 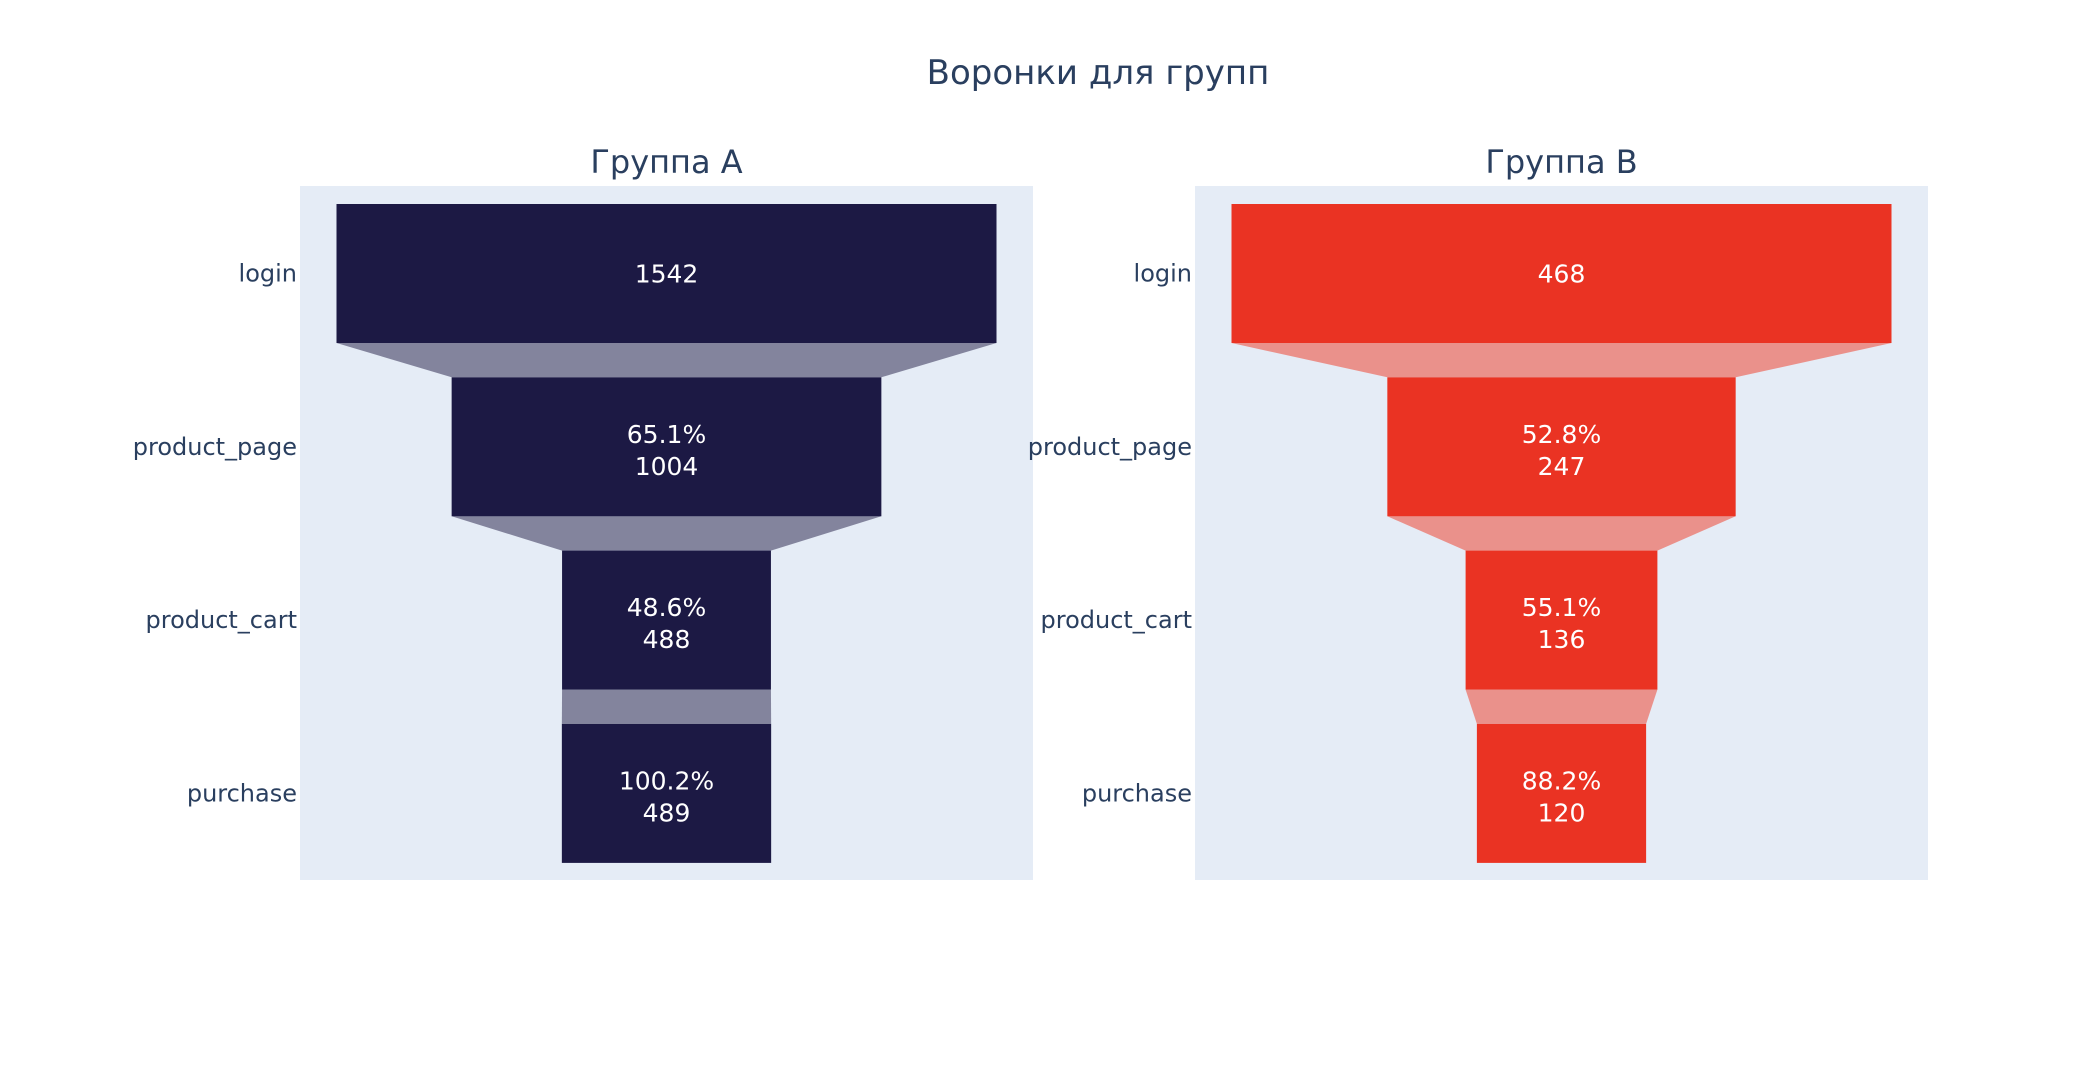 I want to click on panel-title: Группа А, so click(x=666, y=162).